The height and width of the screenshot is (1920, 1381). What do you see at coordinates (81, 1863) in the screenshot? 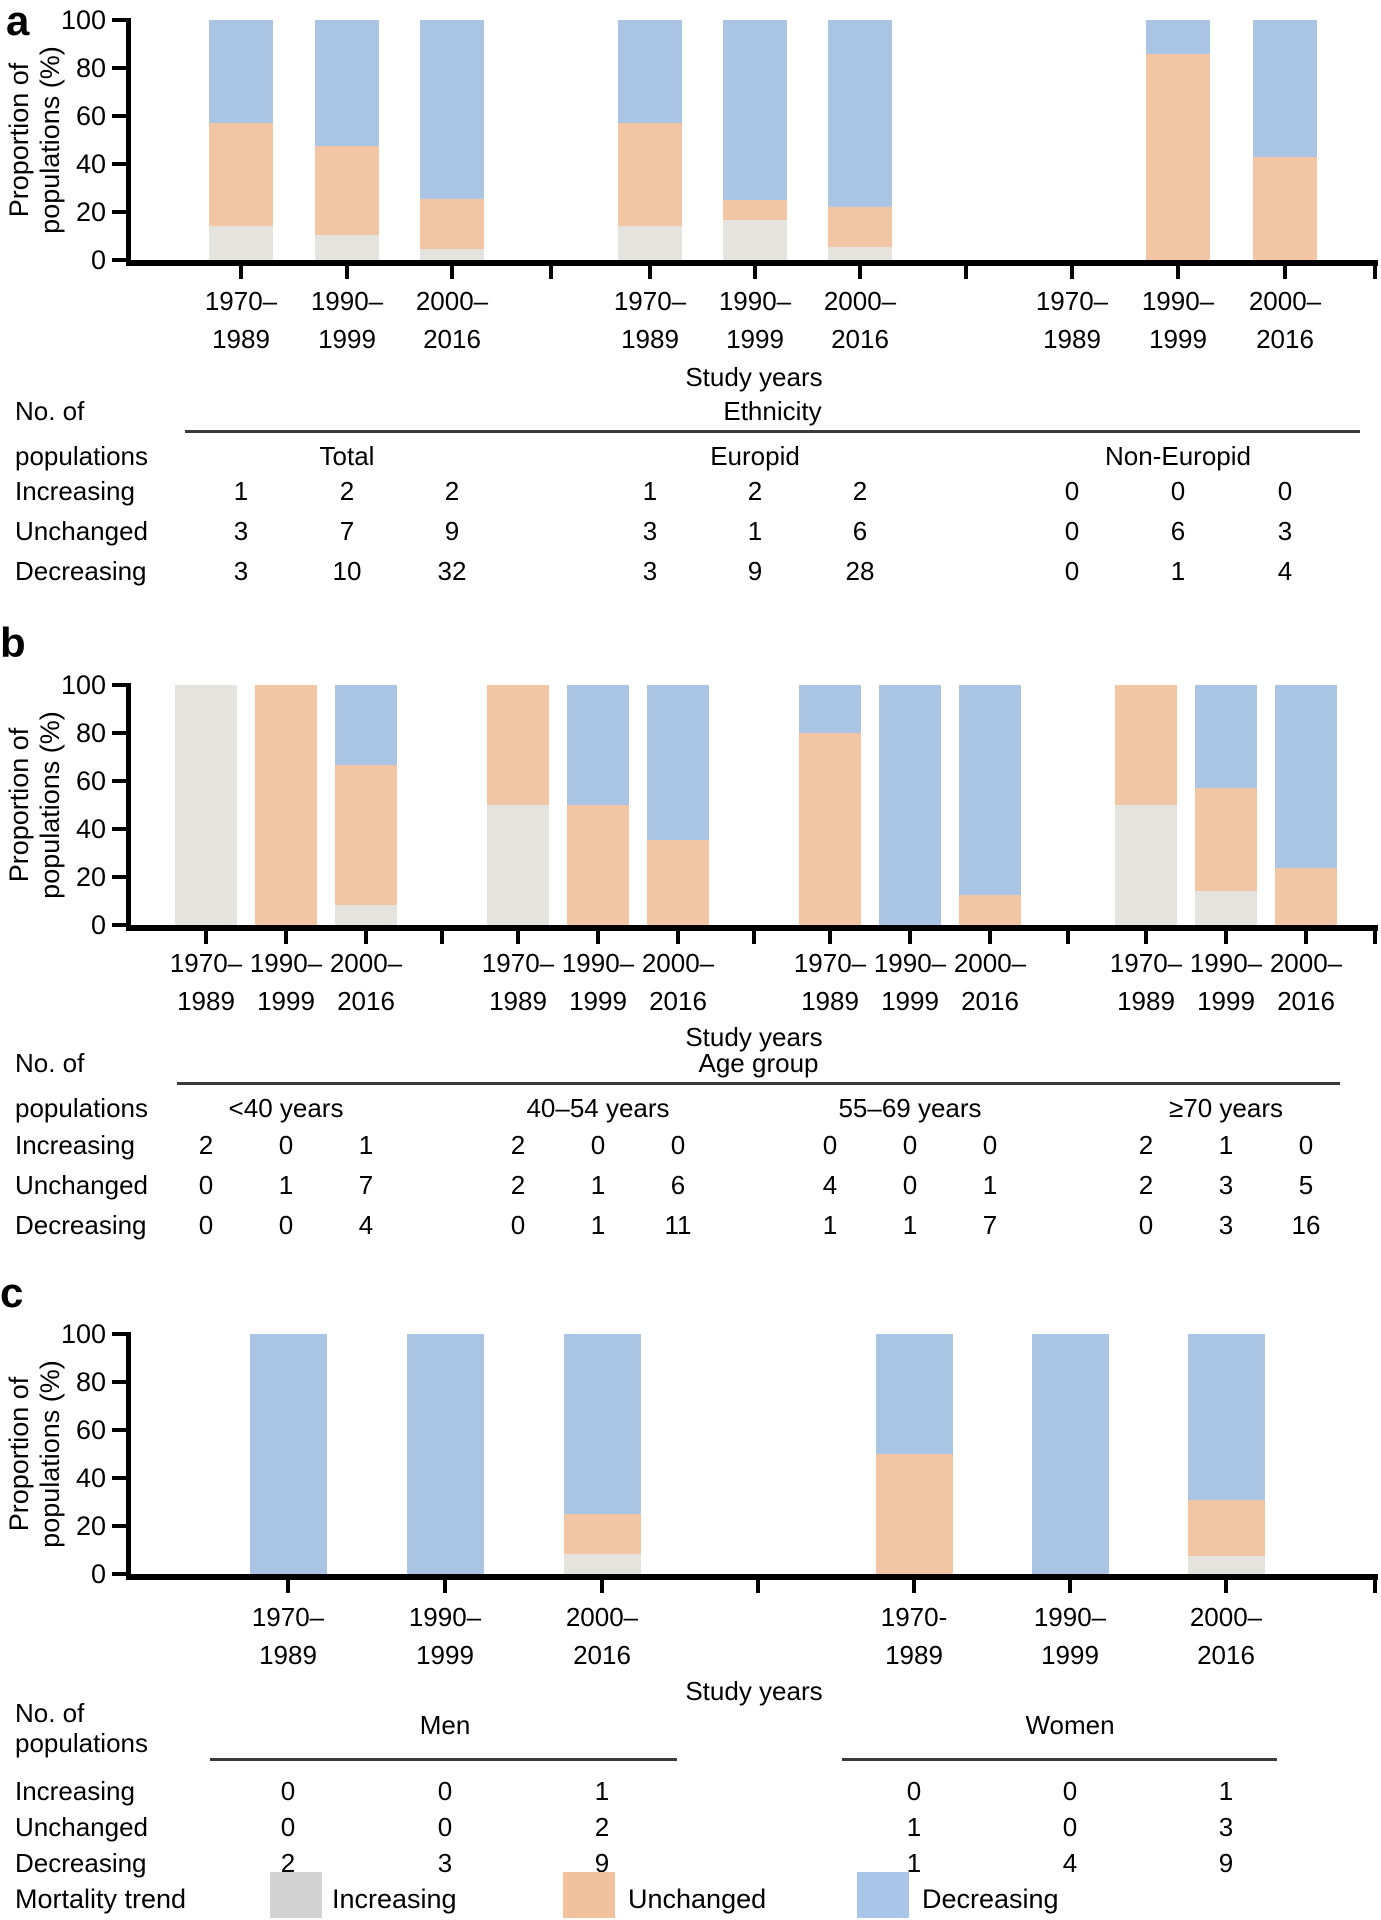
I see `table-row-label: Decreasing` at bounding box center [81, 1863].